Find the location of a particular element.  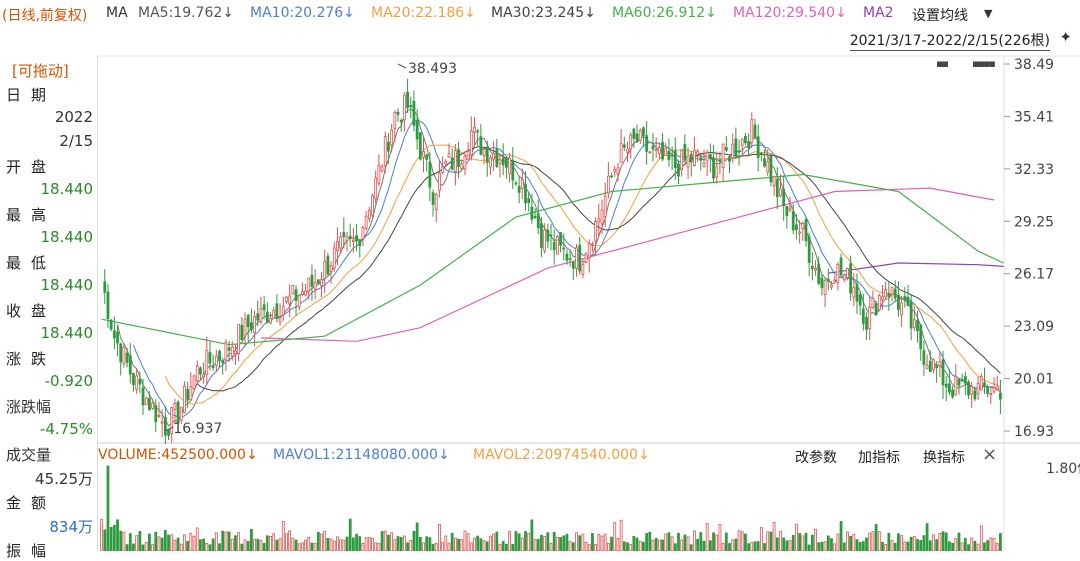

price-tick-label: 32.33 is located at coordinates (1034, 170).